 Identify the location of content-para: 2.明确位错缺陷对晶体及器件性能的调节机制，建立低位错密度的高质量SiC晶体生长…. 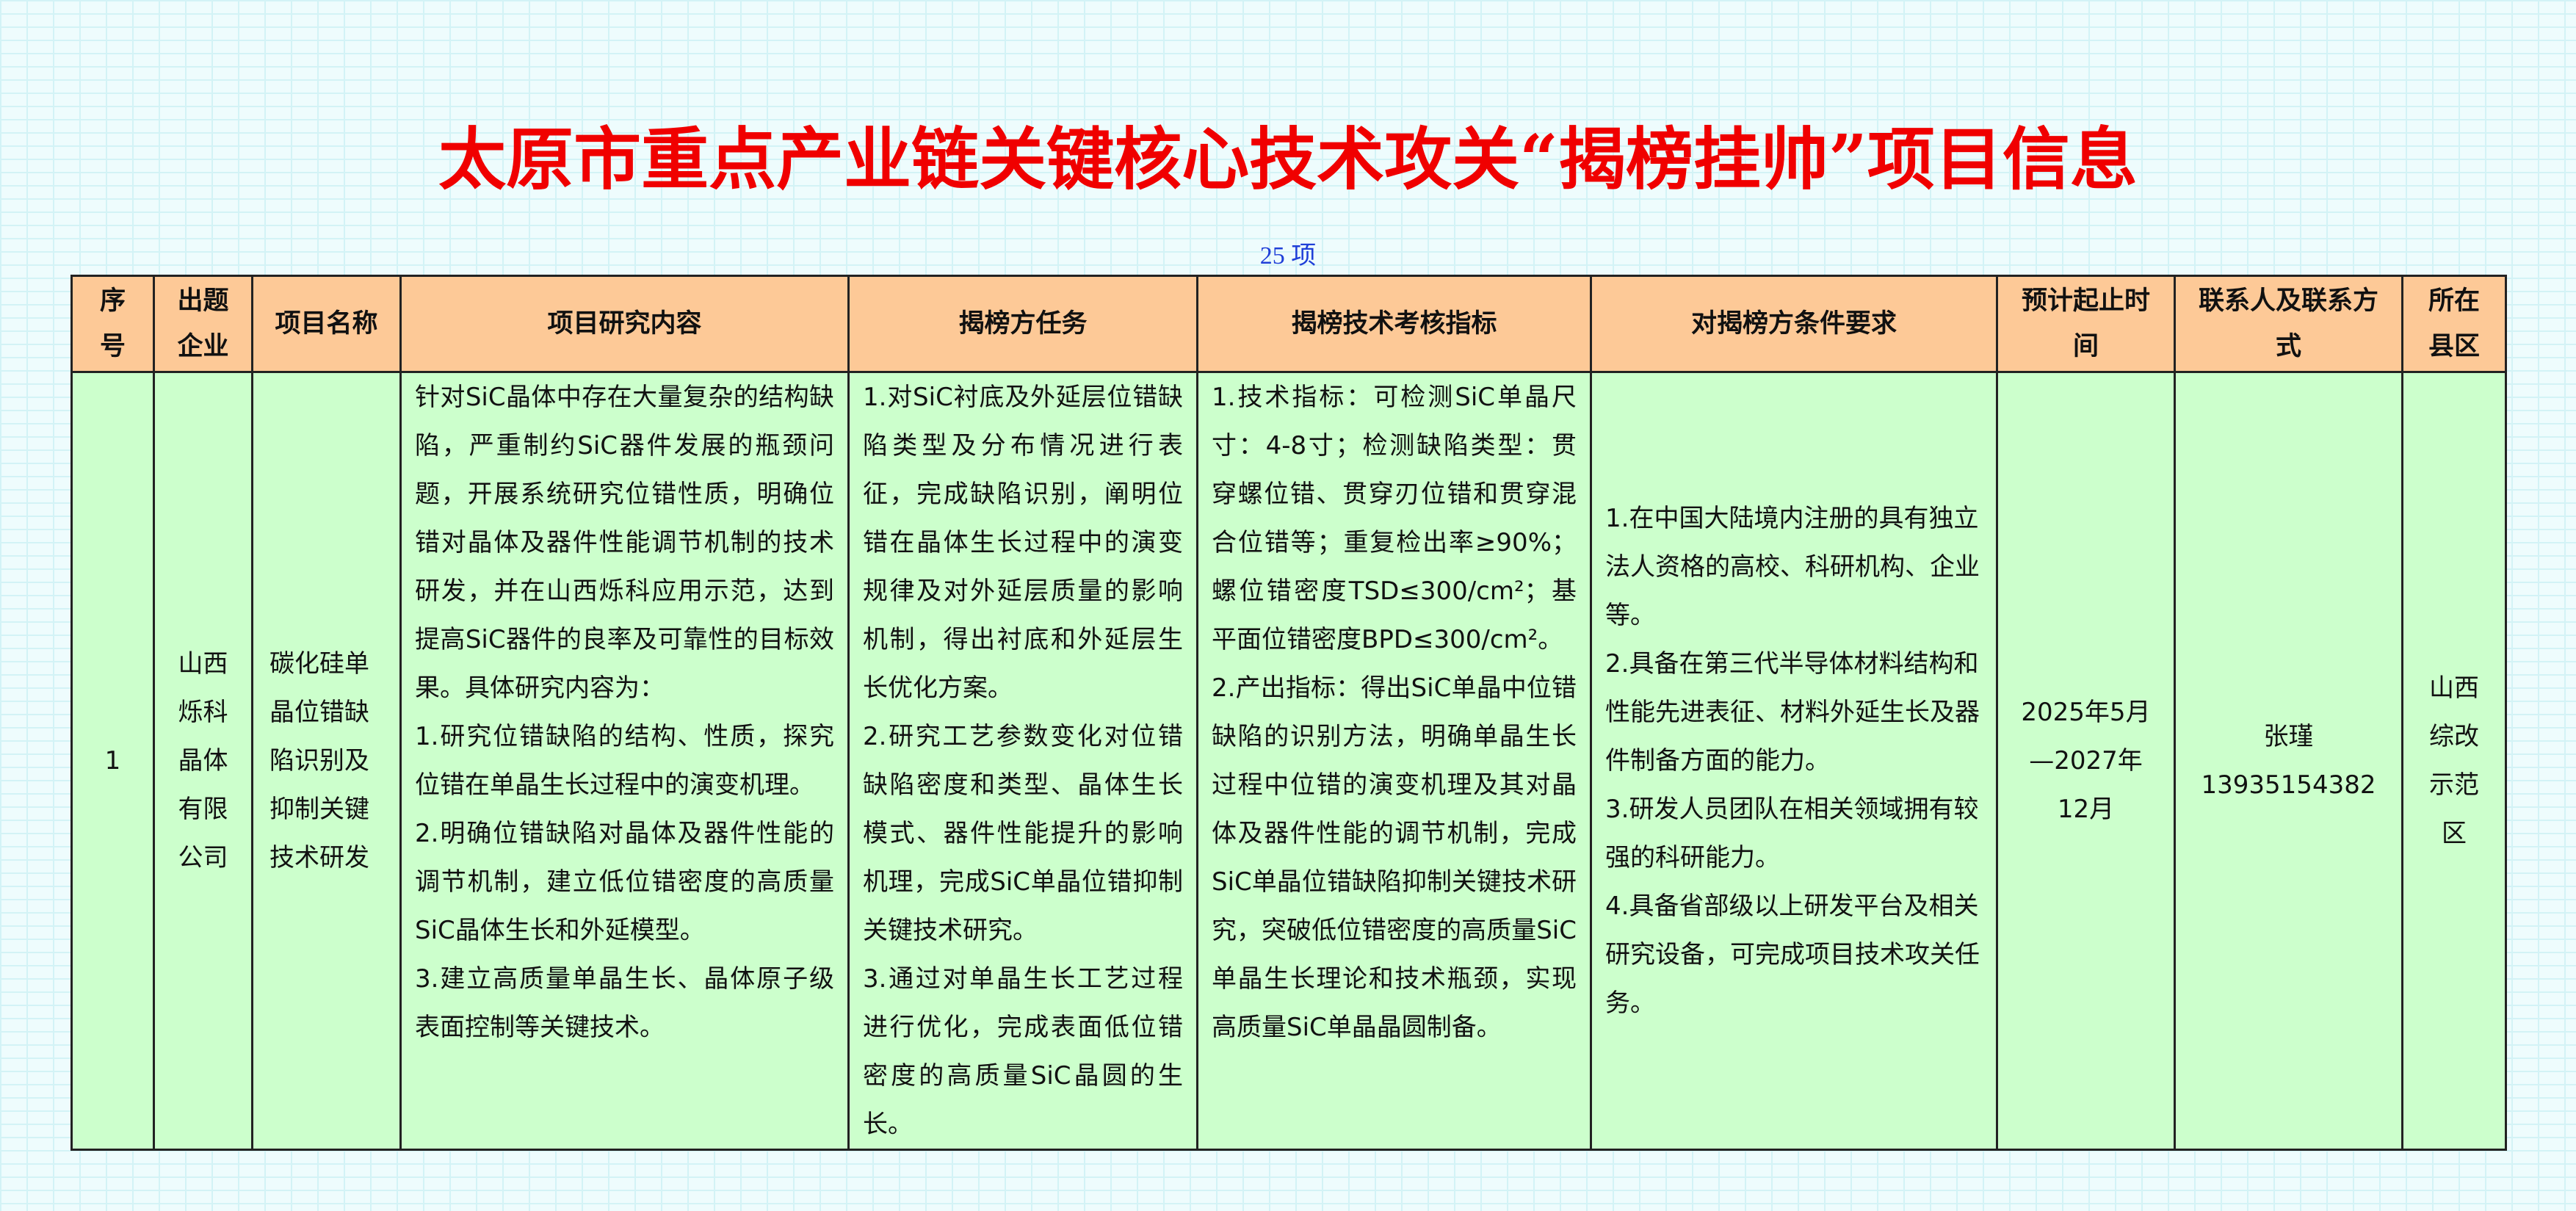
(624, 882).